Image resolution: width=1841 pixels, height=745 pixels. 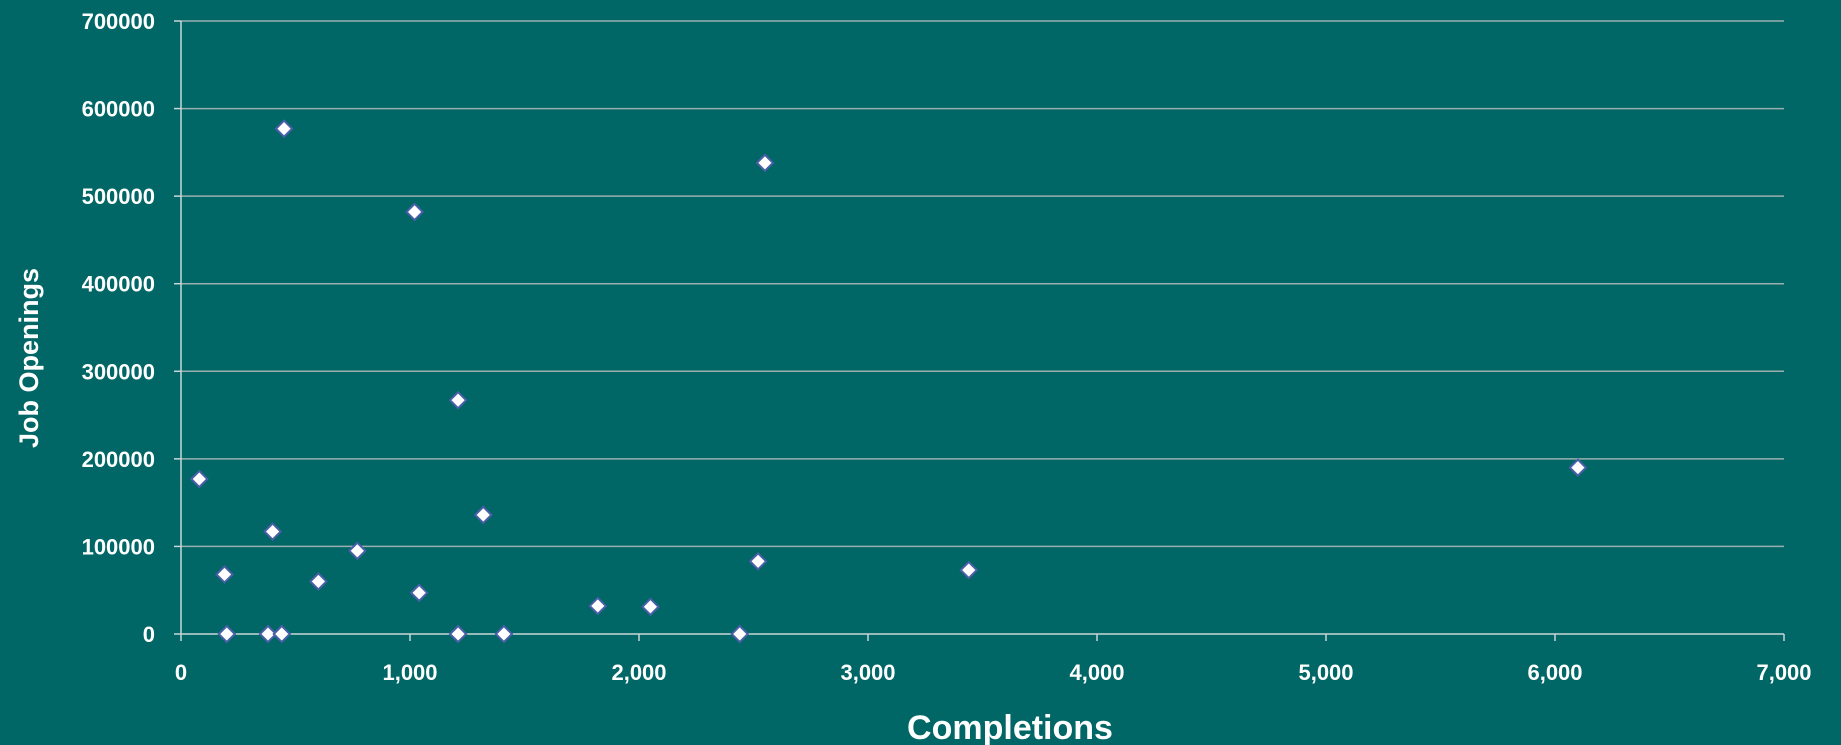 I want to click on y-axis-title: Job Openings, so click(x=29, y=358).